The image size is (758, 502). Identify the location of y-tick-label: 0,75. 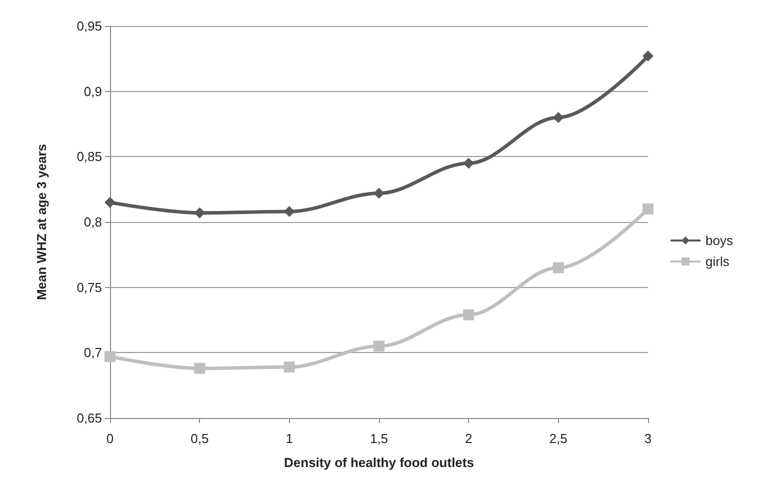
(89, 287).